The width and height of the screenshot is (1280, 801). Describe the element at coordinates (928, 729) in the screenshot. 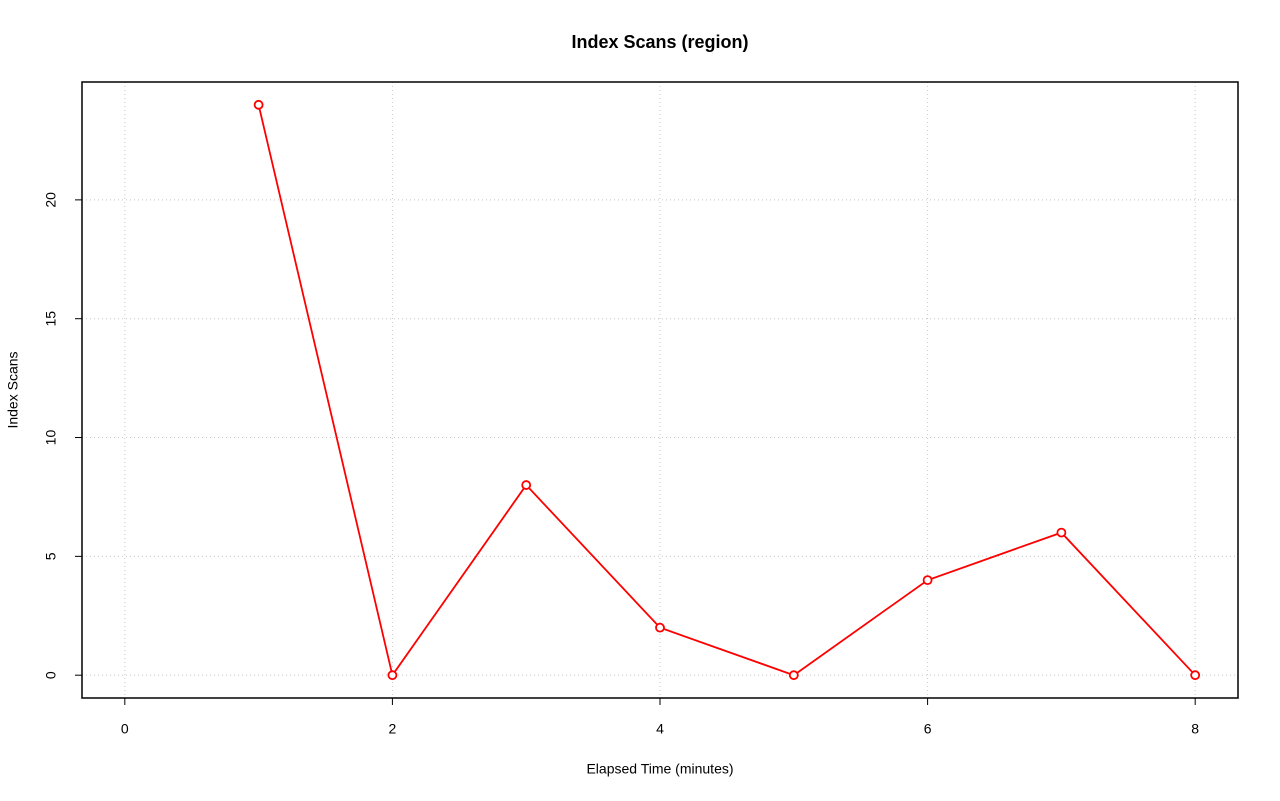

I see `x-tick-label: 6` at that location.